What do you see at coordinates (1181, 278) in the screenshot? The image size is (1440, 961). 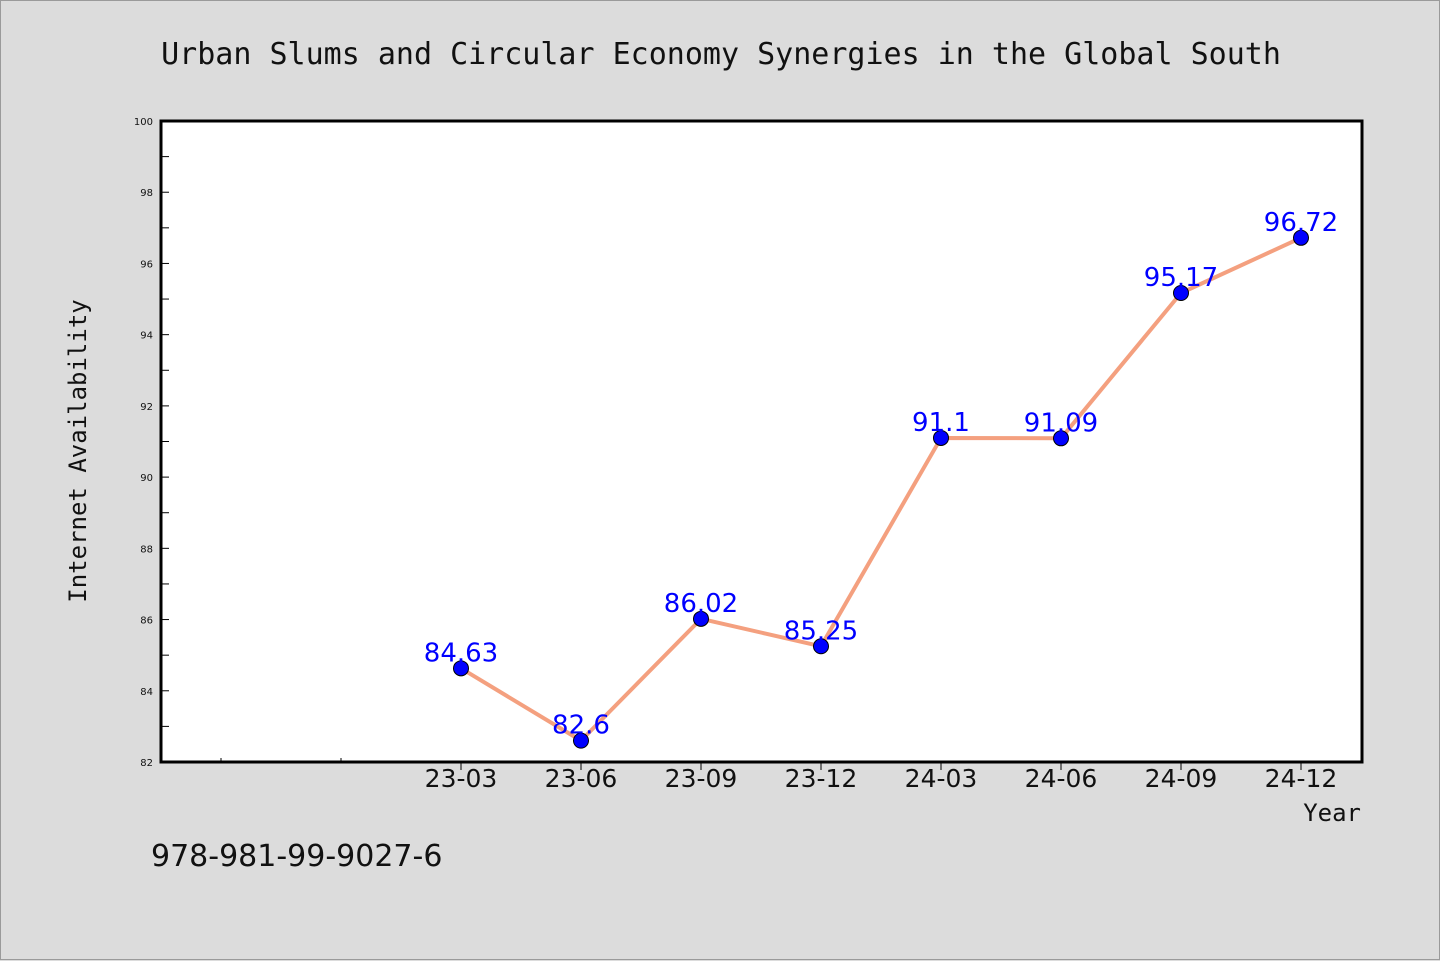 I see `data-label: 95.17` at bounding box center [1181, 278].